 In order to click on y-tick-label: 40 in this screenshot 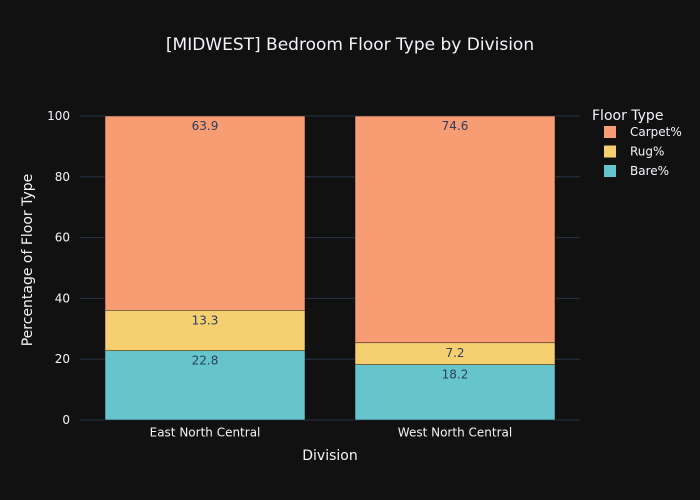, I will do `click(62, 298)`.